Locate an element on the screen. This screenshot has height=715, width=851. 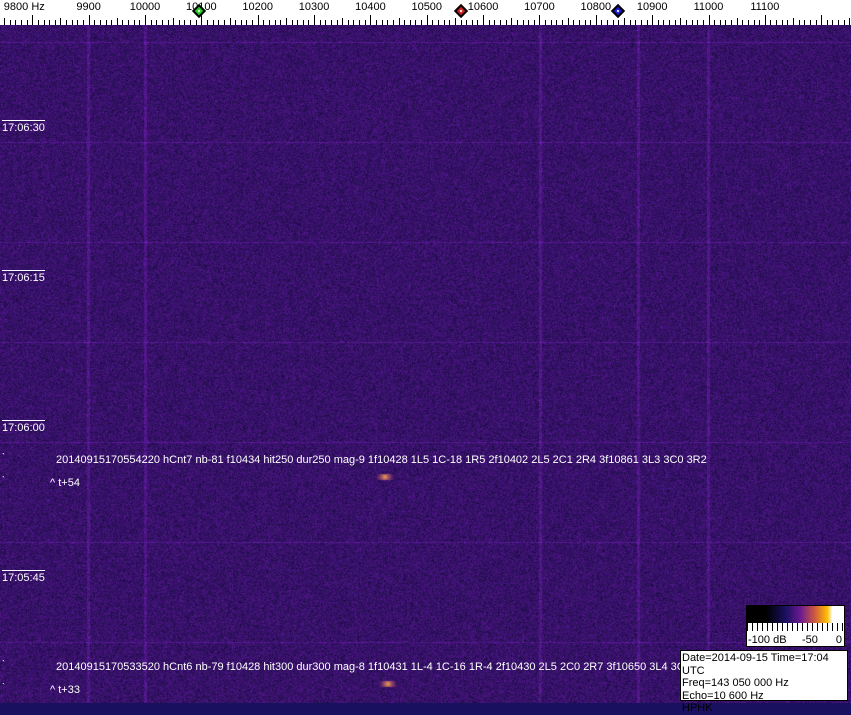
frequency-label: 10200 is located at coordinates (257, 7).